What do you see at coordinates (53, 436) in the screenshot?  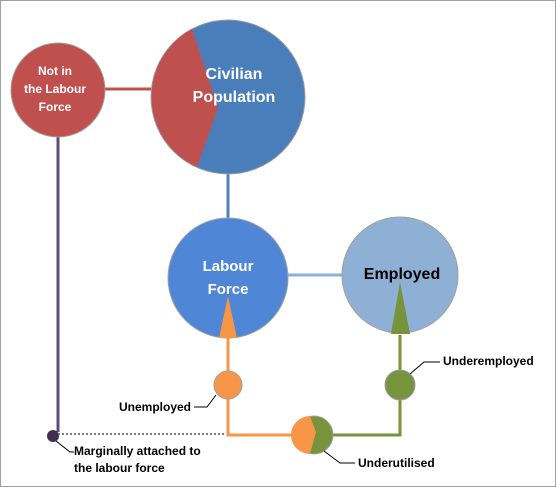 I see `node-dot` at bounding box center [53, 436].